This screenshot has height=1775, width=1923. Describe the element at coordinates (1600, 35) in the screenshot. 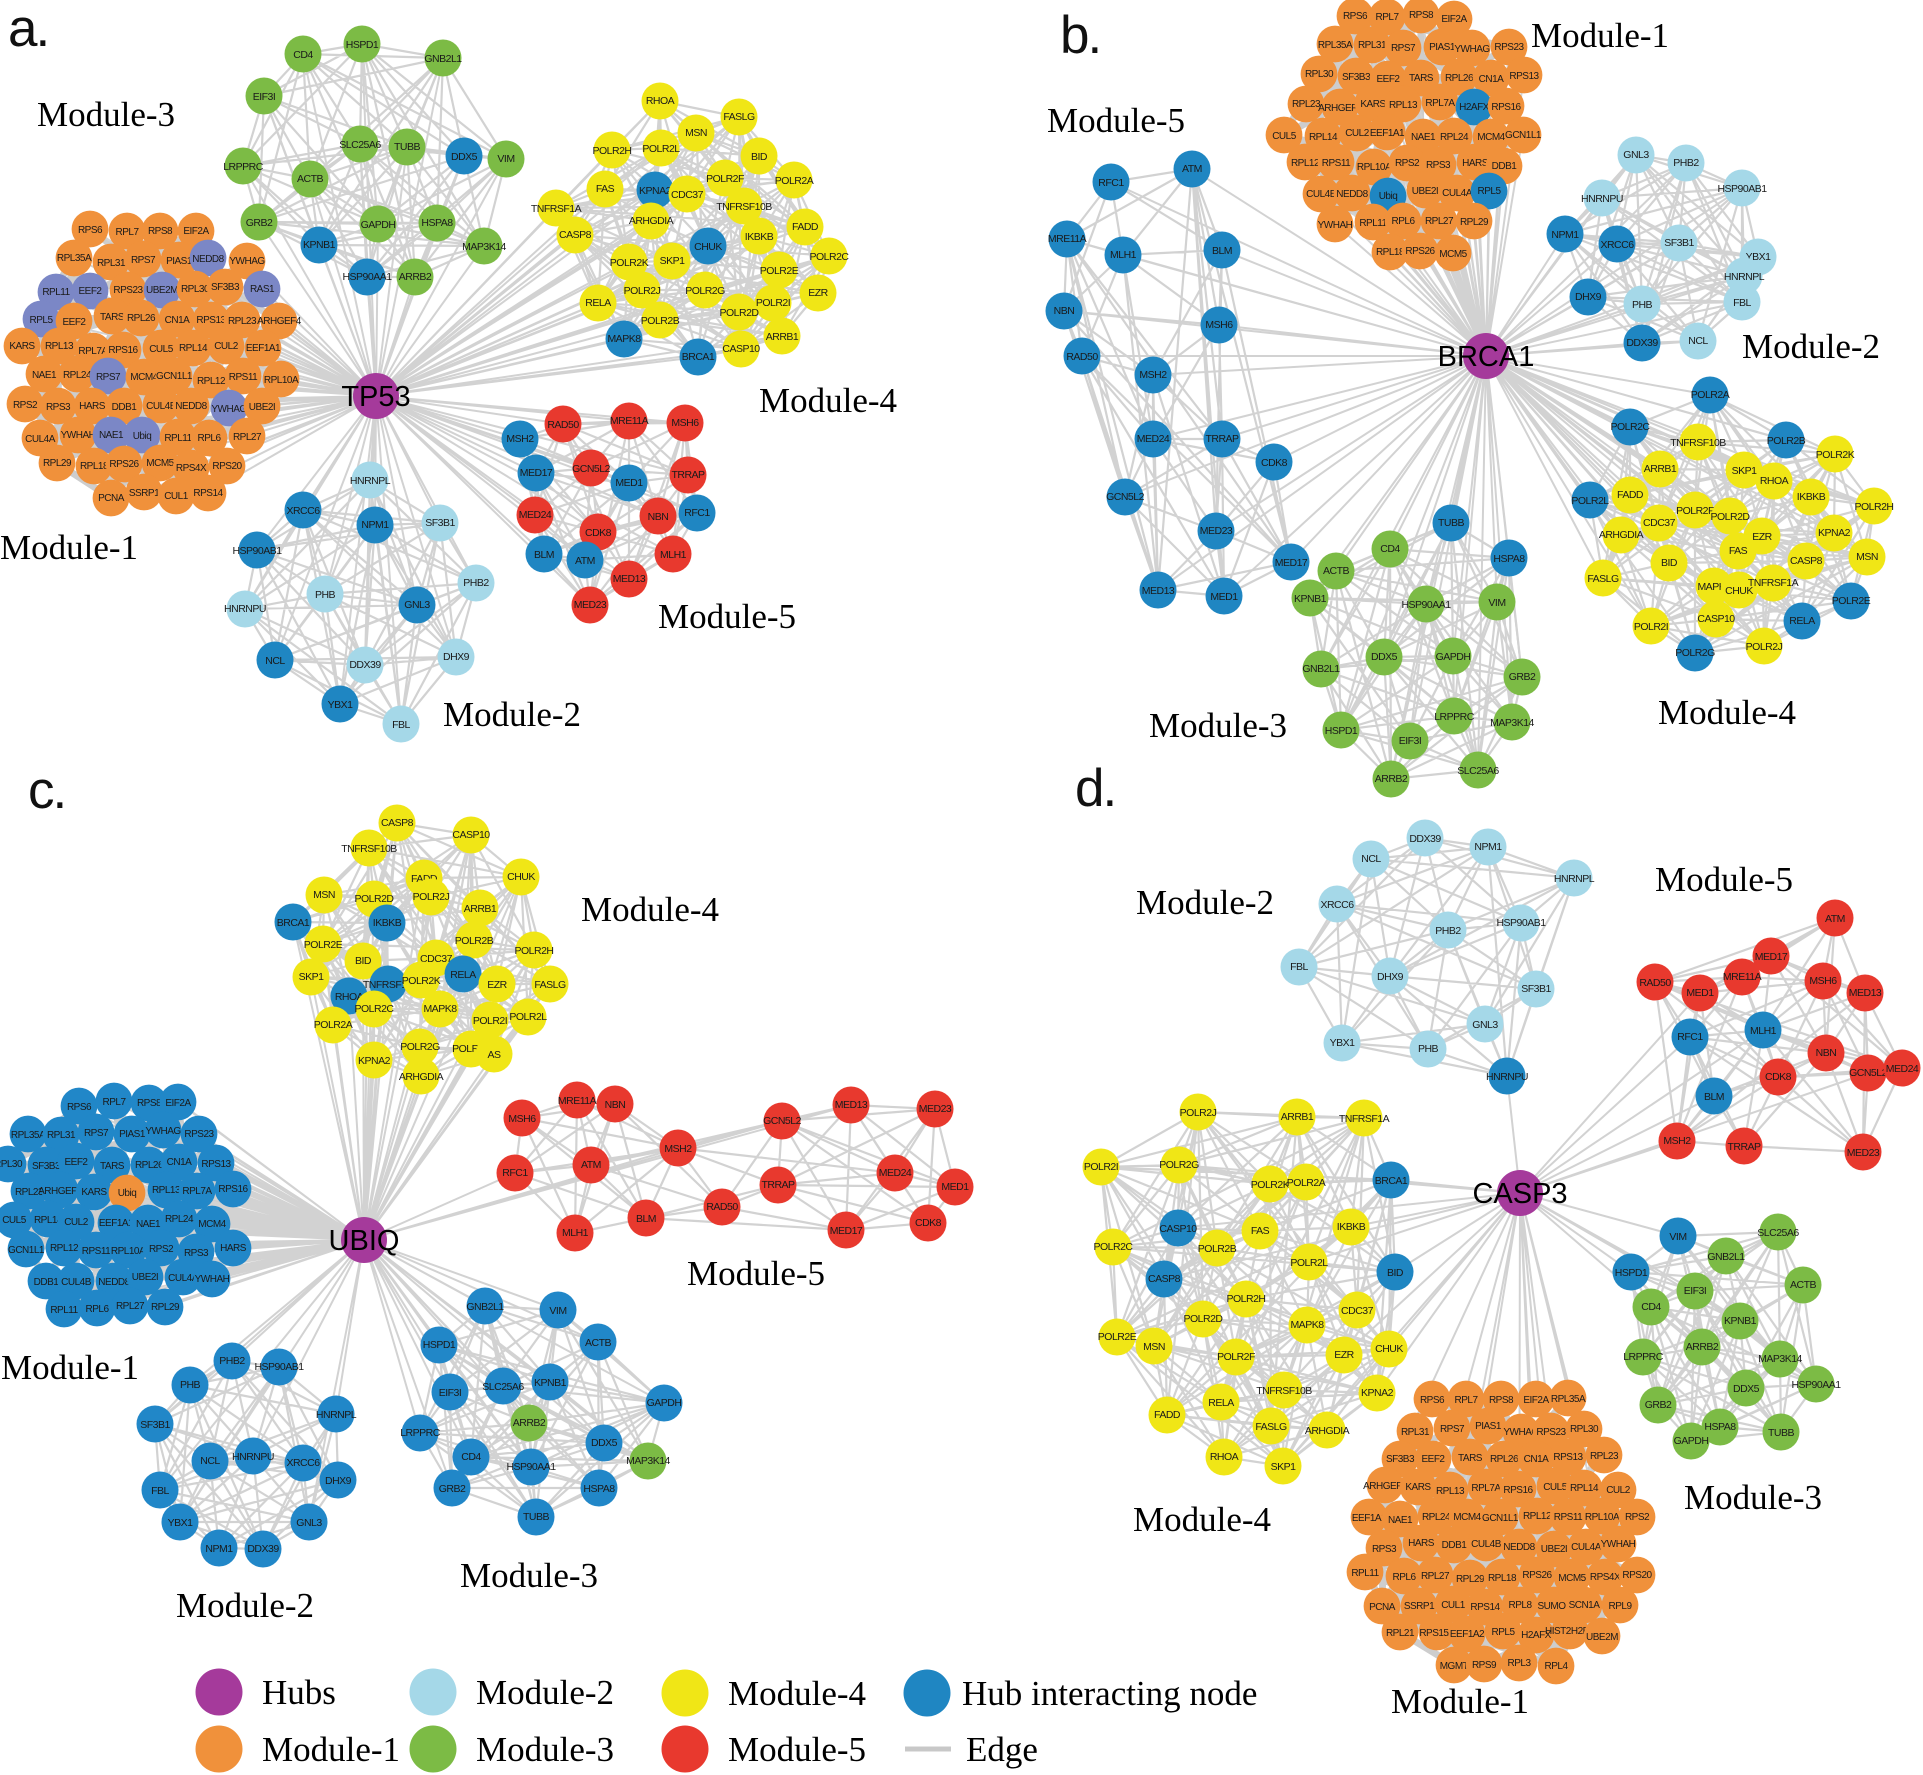

I see `svg-text: Module-1` at that location.